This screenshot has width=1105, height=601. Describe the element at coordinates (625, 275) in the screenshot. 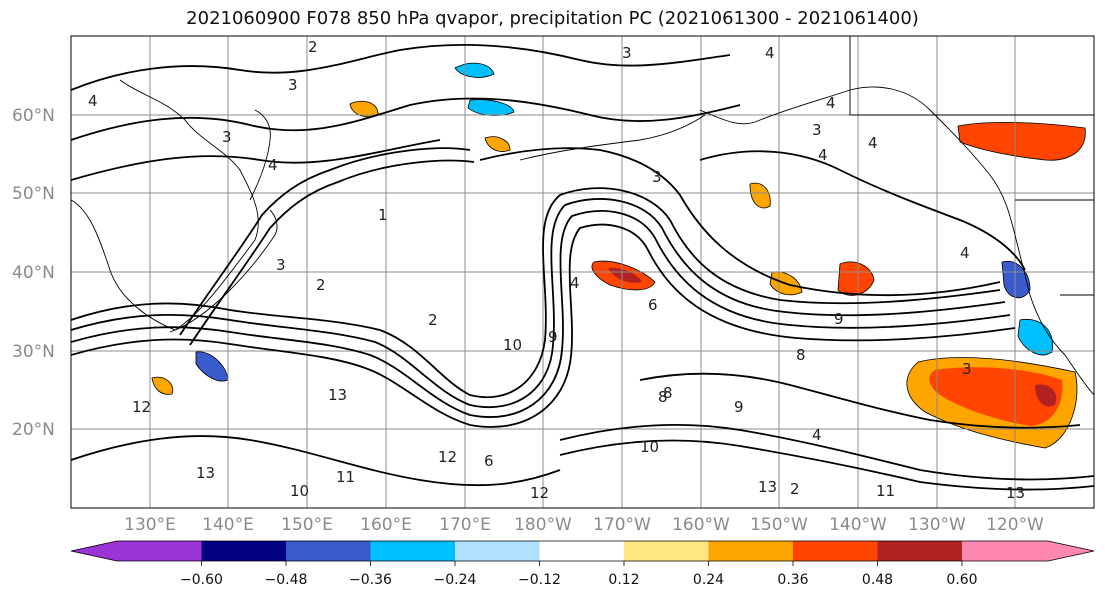

I see `precip-fill-midpac-core` at that location.